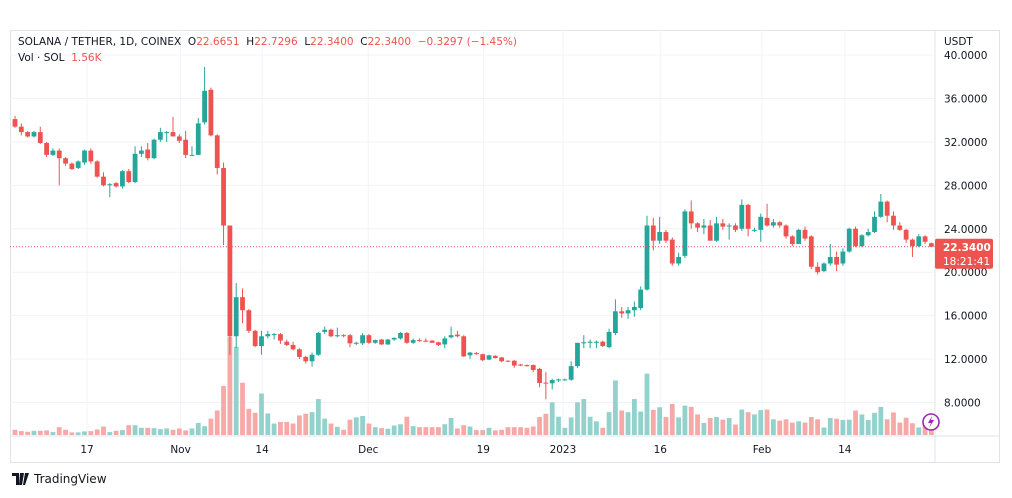  Describe the element at coordinates (965, 99) in the screenshot. I see `price-tick-label: 36.0000` at that location.